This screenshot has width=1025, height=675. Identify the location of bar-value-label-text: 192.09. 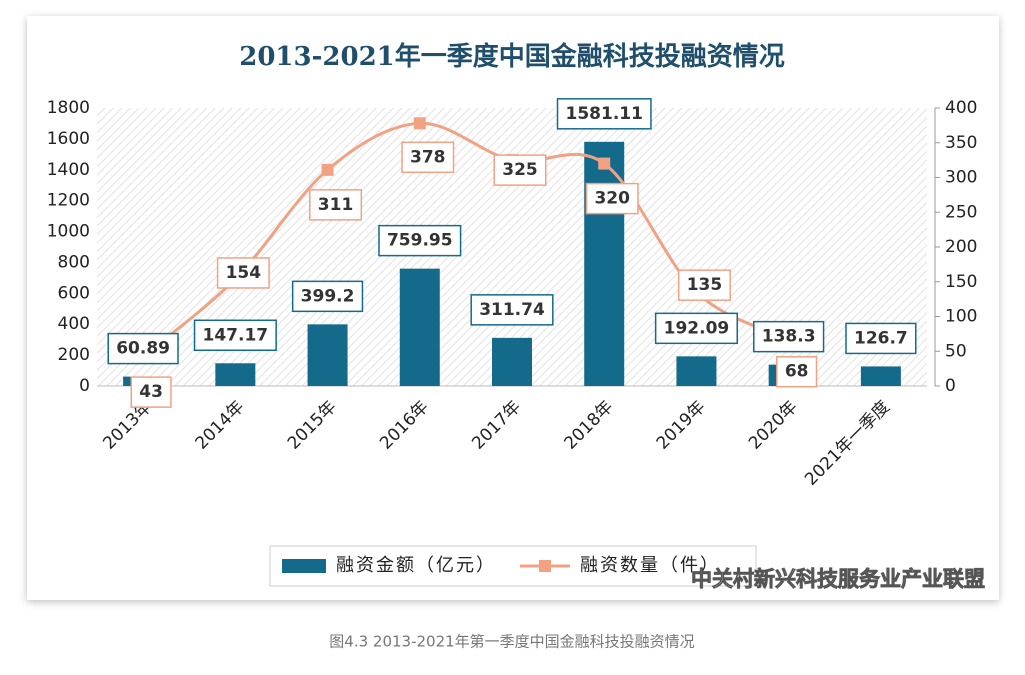
(697, 328).